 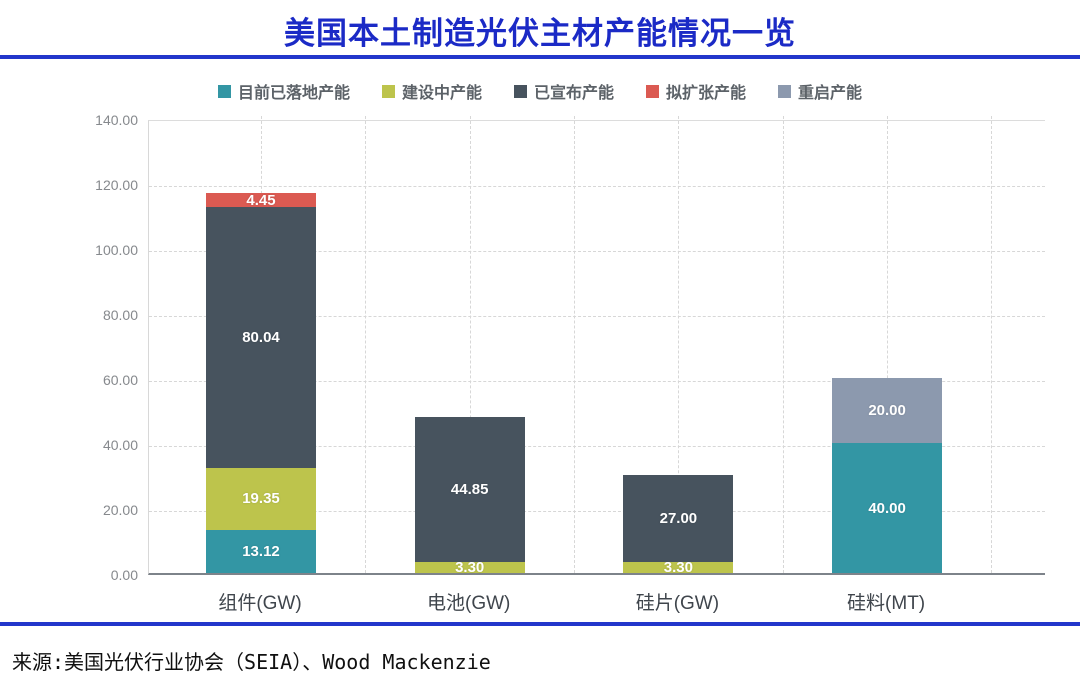 I want to click on bar-value-label: 20.00, so click(x=887, y=410).